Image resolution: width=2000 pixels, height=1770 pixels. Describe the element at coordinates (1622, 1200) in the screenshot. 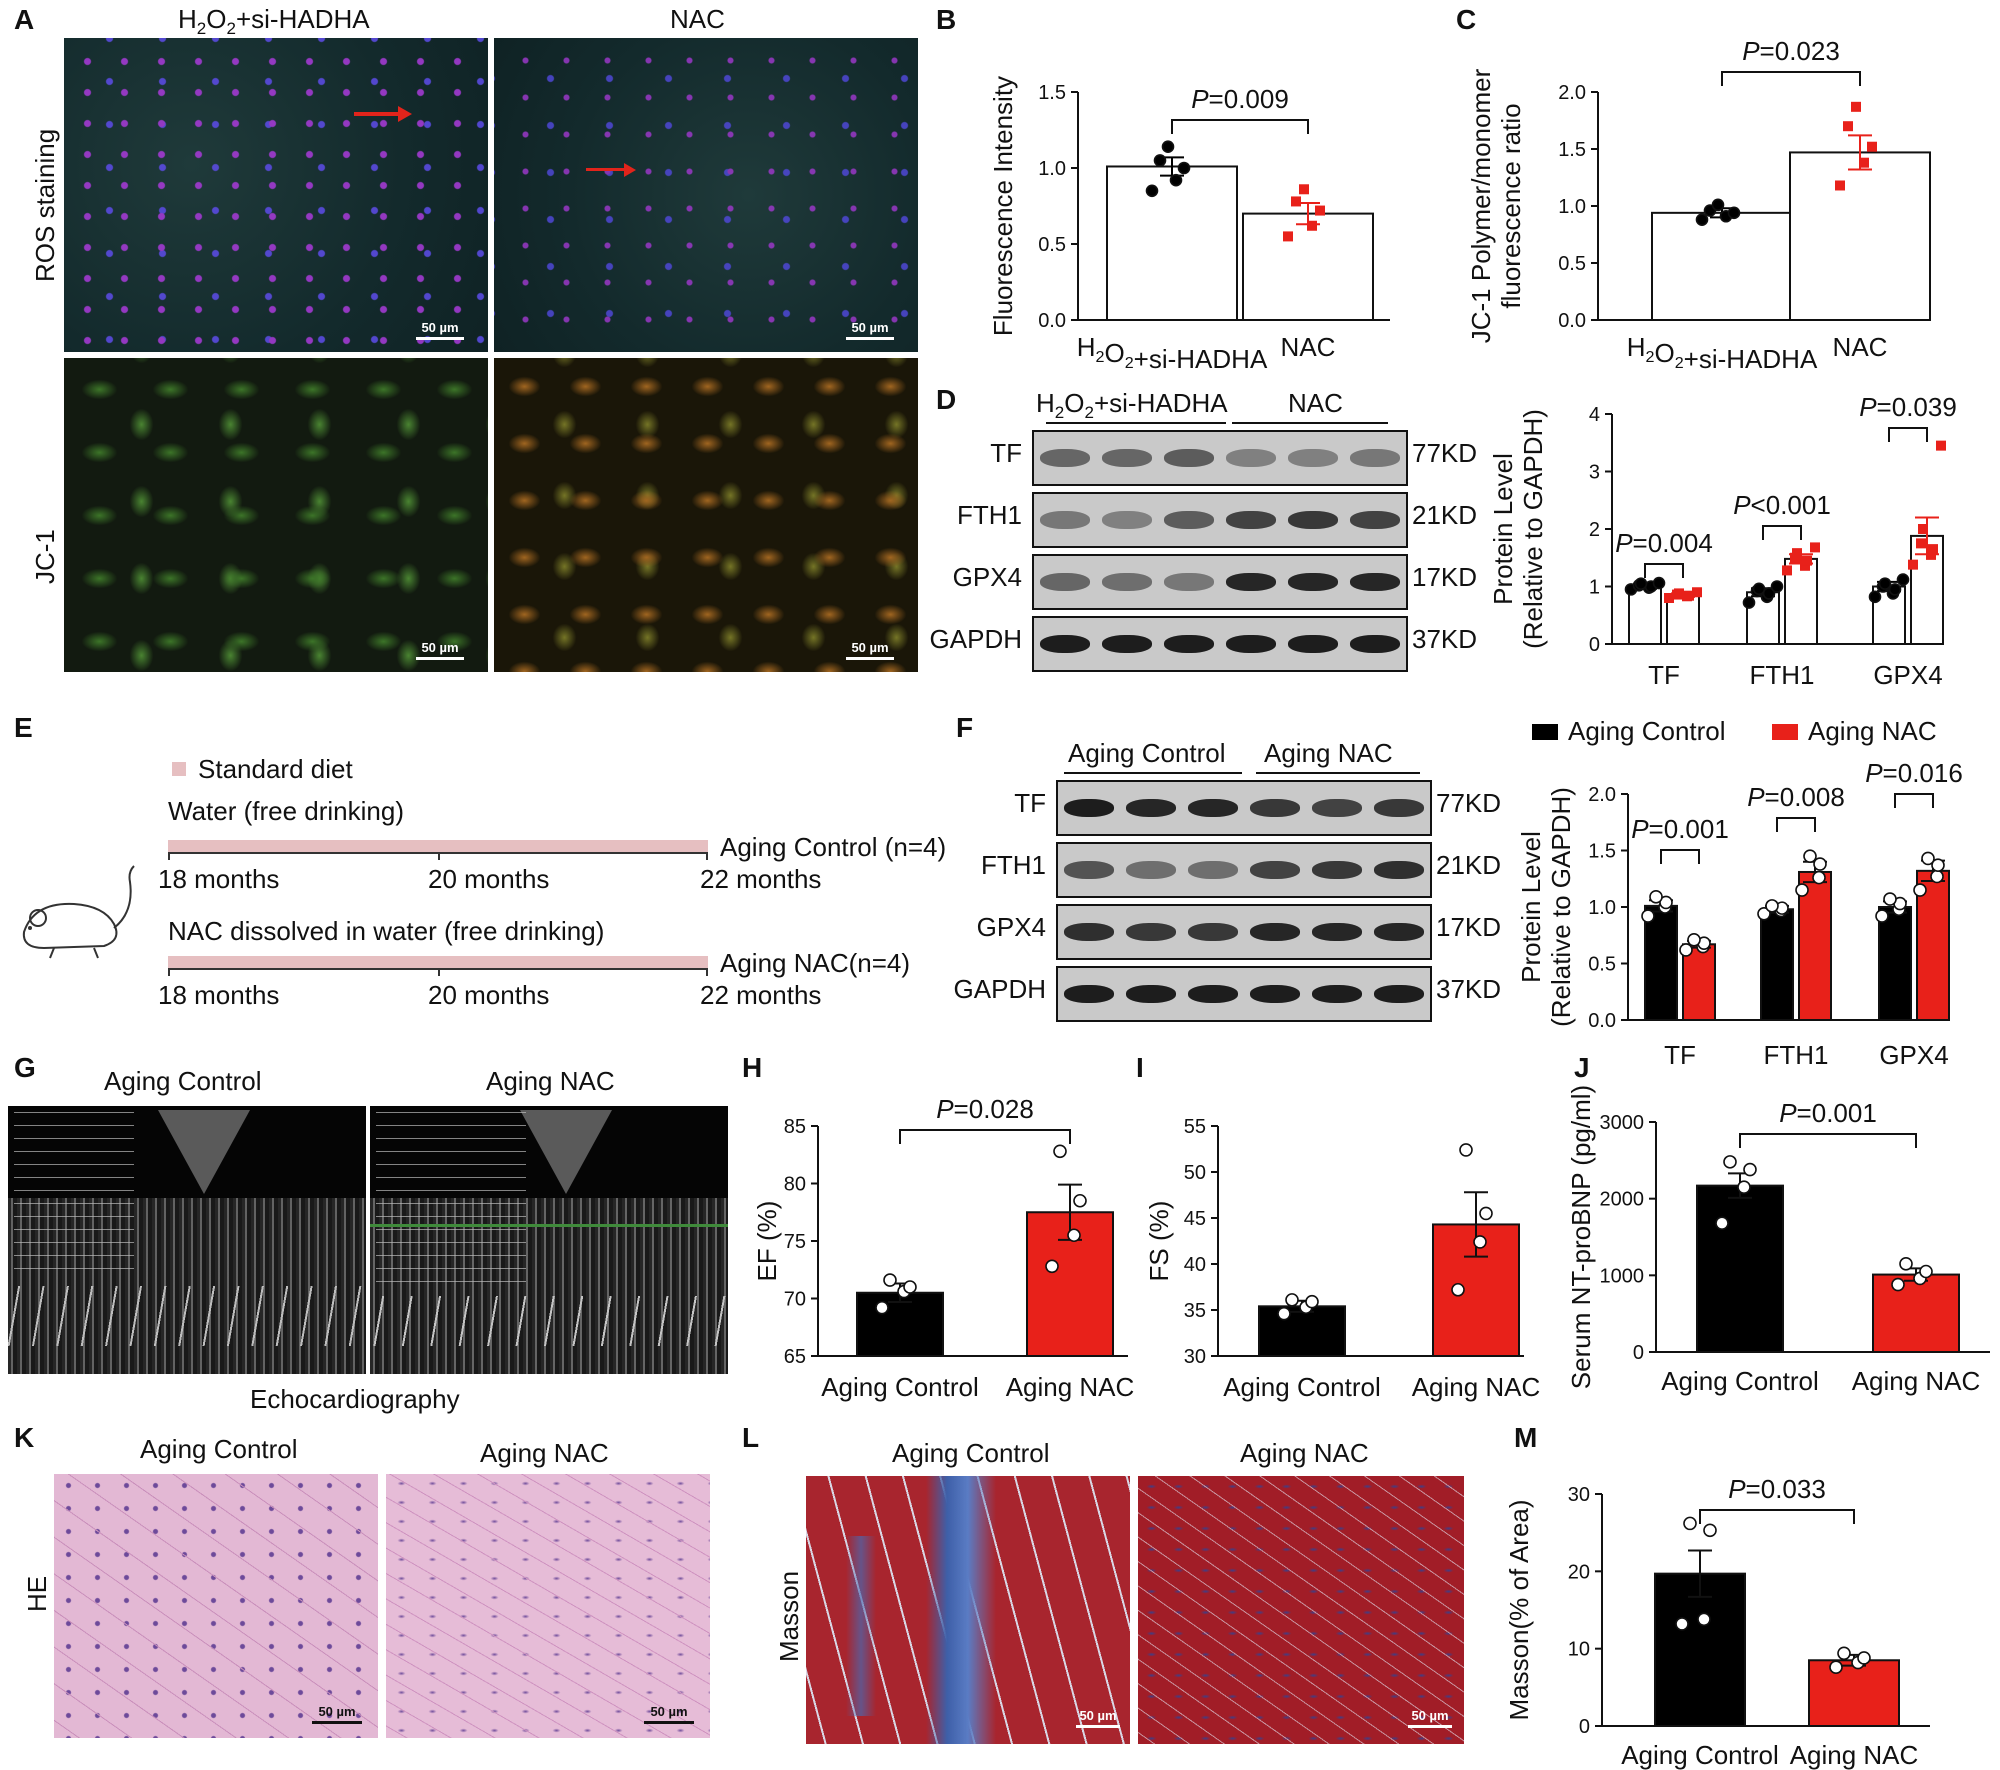

I see `y-tick-label: 2000` at that location.